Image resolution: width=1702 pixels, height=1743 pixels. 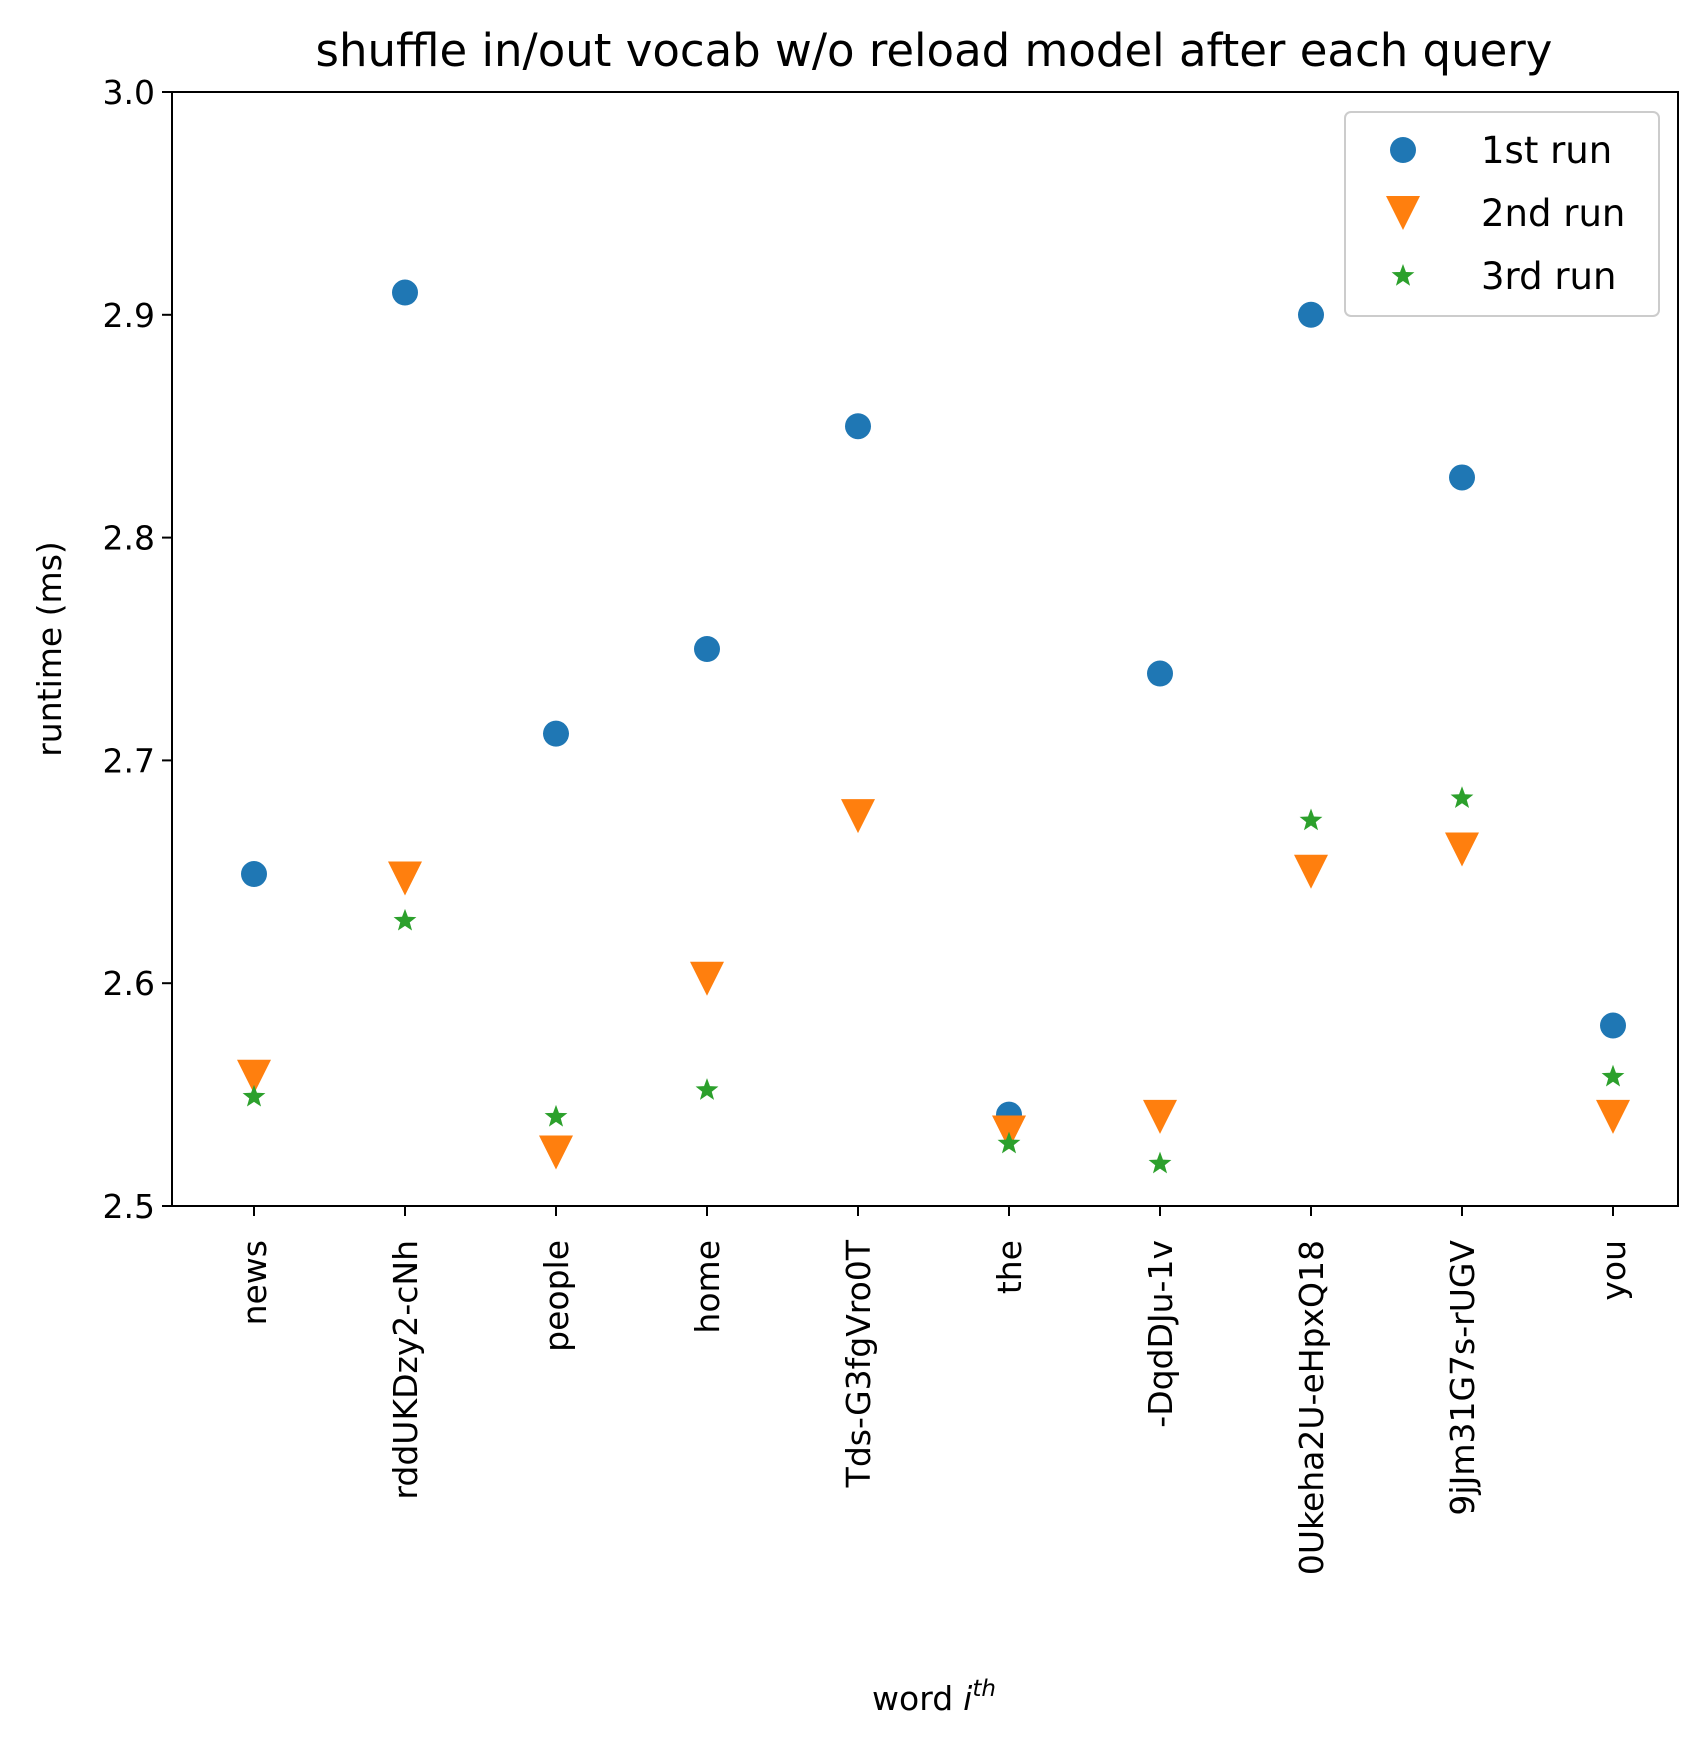 I want to click on y-tick-label: 2.7, so click(x=129, y=760).